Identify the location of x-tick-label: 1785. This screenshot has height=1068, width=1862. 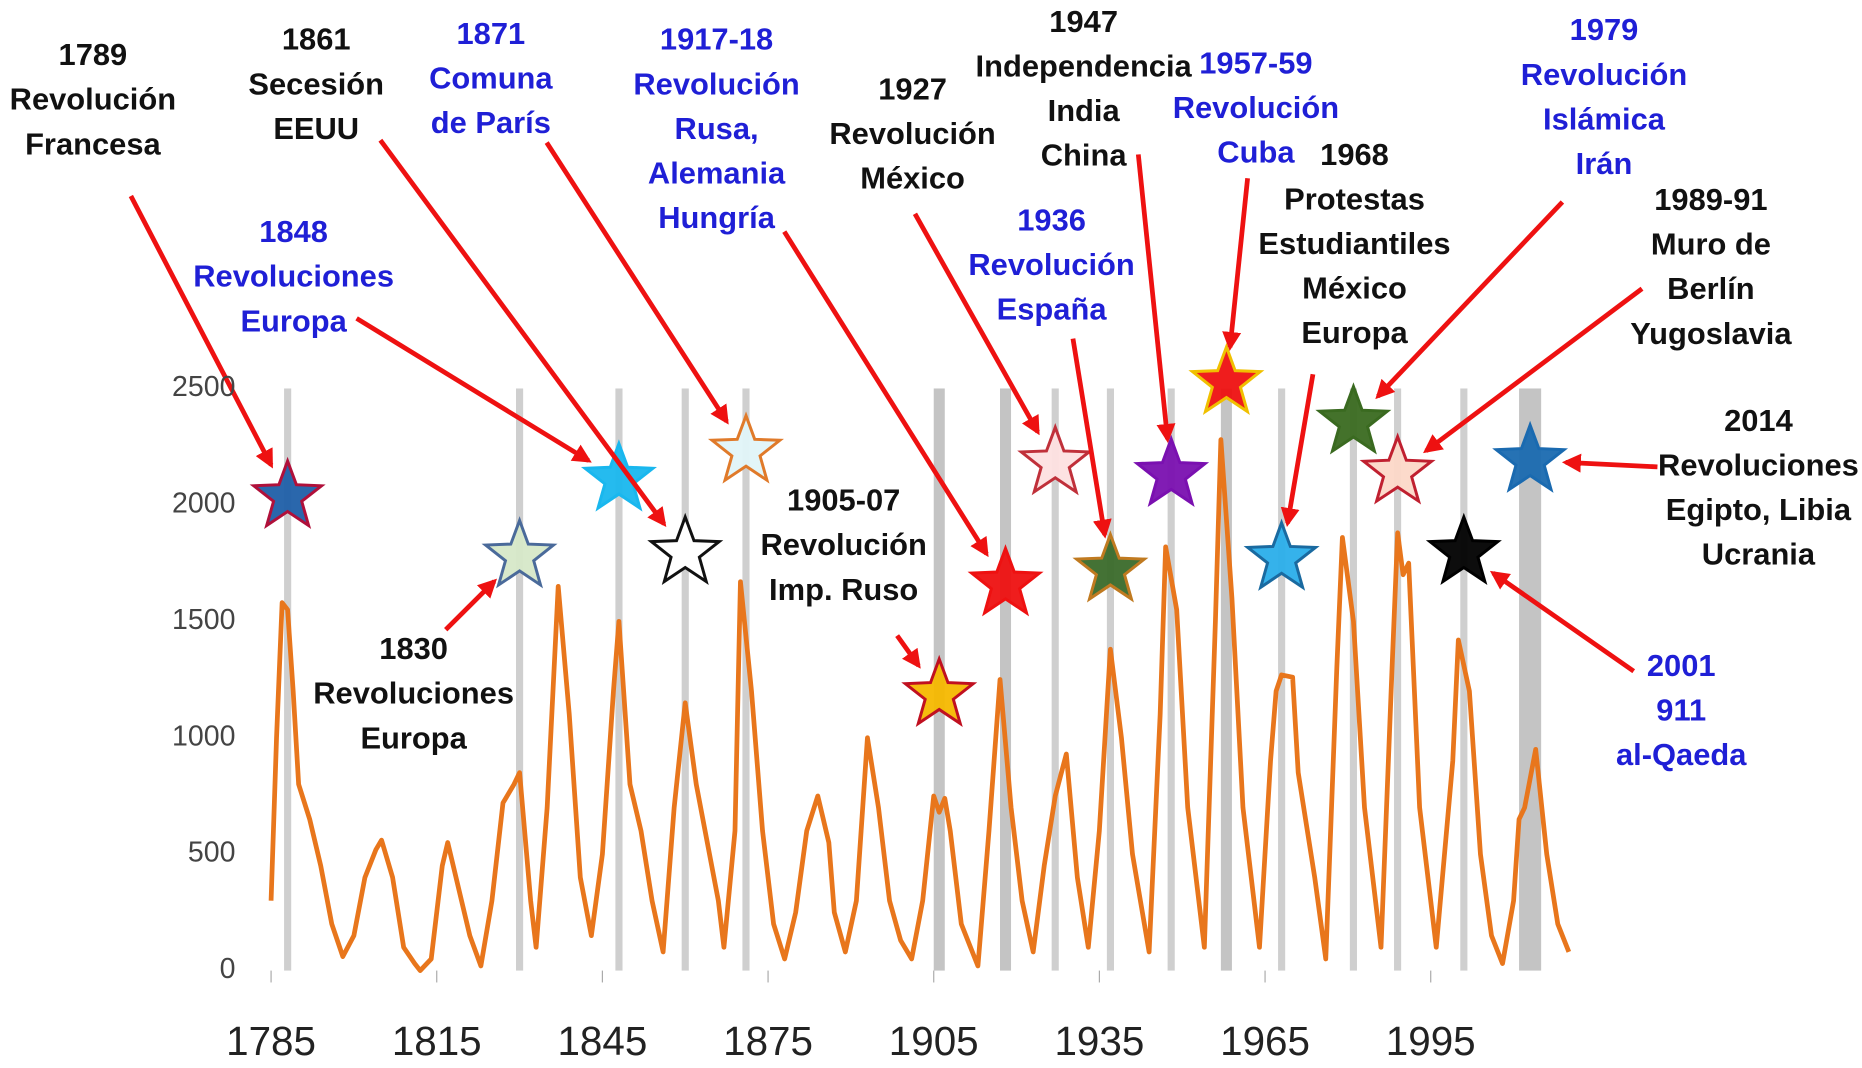
(271, 1041).